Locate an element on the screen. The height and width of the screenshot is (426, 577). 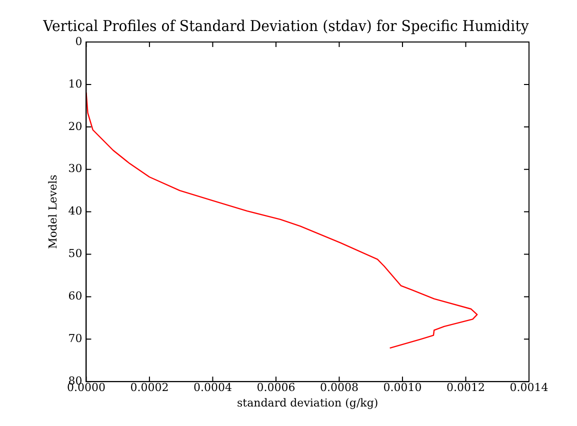
y-axis-title: Model Levels is located at coordinates (53, 211).